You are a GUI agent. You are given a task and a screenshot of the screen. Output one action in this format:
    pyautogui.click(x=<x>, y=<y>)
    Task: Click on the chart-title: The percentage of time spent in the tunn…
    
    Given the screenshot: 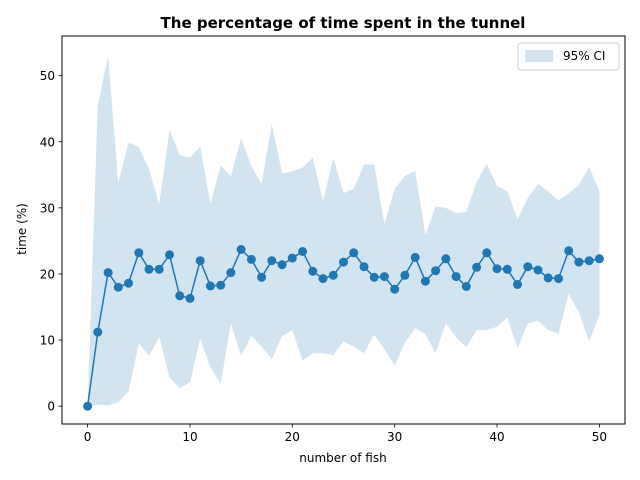 What is the action you would take?
    pyautogui.click(x=343, y=23)
    